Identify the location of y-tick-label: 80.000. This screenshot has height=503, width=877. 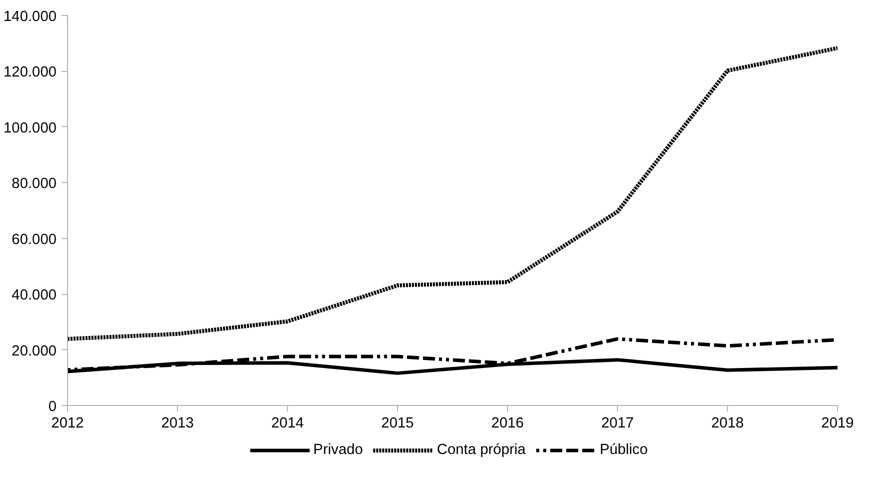
(34, 184).